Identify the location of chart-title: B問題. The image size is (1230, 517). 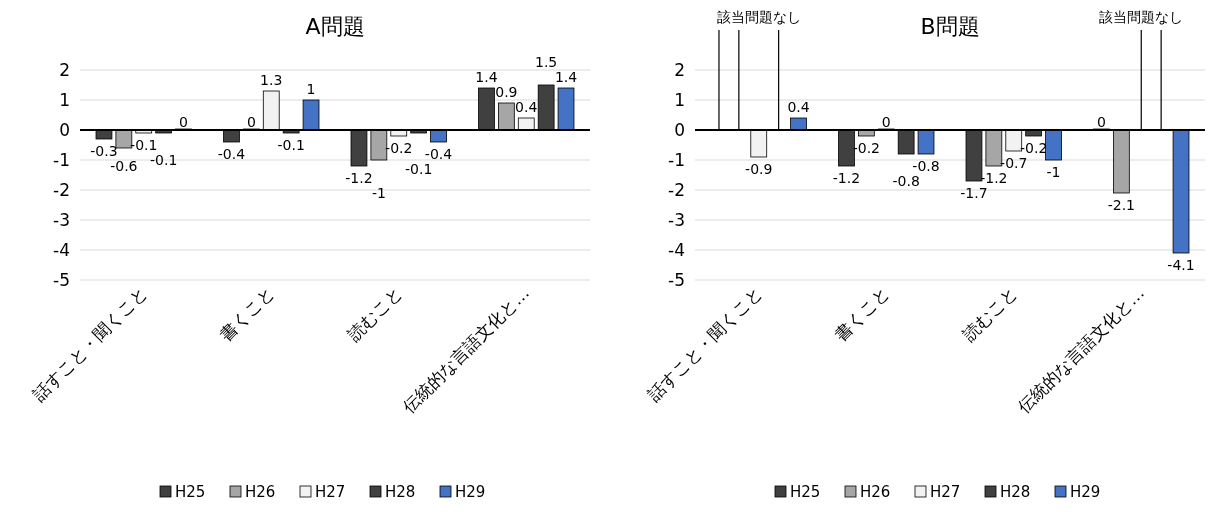
(950, 26).